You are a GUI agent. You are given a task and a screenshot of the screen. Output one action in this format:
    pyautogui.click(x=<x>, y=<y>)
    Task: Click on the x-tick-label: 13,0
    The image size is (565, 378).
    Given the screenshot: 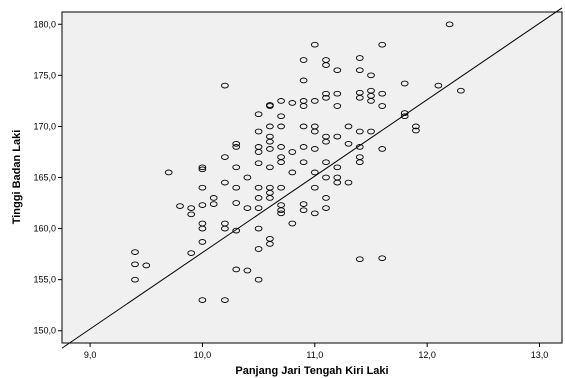 What is the action you would take?
    pyautogui.click(x=540, y=355)
    